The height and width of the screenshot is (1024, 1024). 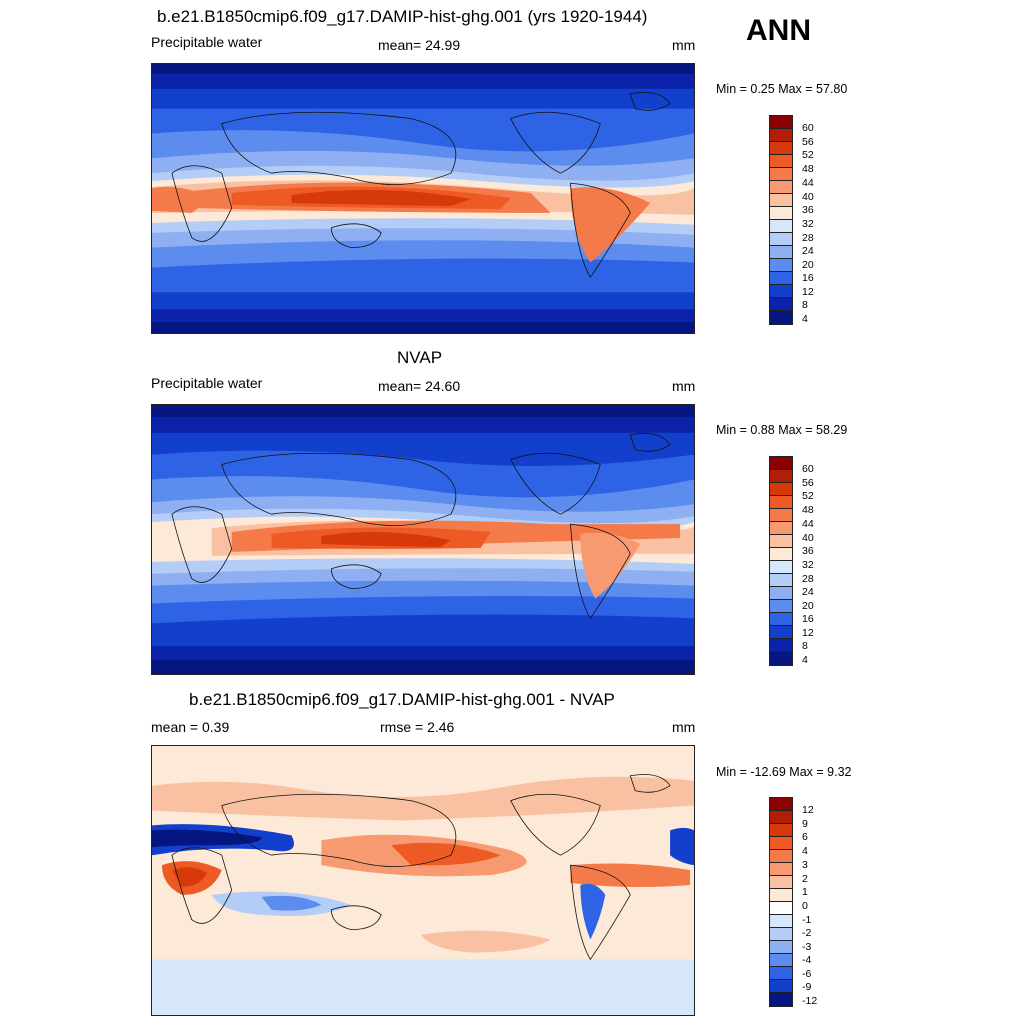 What do you see at coordinates (807, 987) in the screenshot?
I see `colorbar-tick-label: -9` at bounding box center [807, 987].